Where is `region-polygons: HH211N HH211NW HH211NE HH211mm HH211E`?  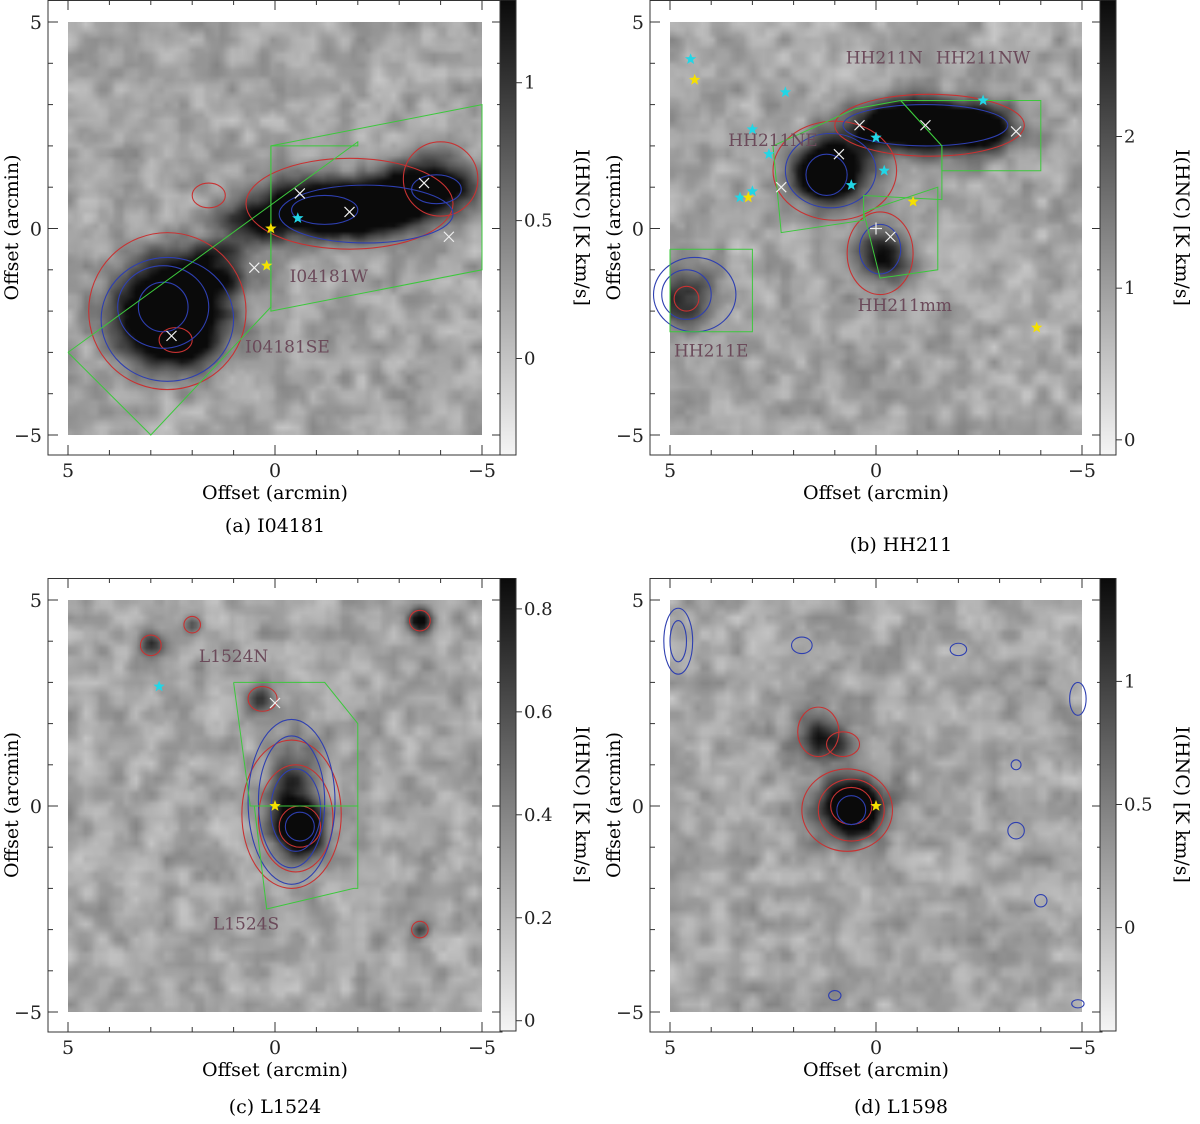
region-polygons: HH211N HH211NW HH211NE HH211mm HH211E is located at coordinates (855, 205).